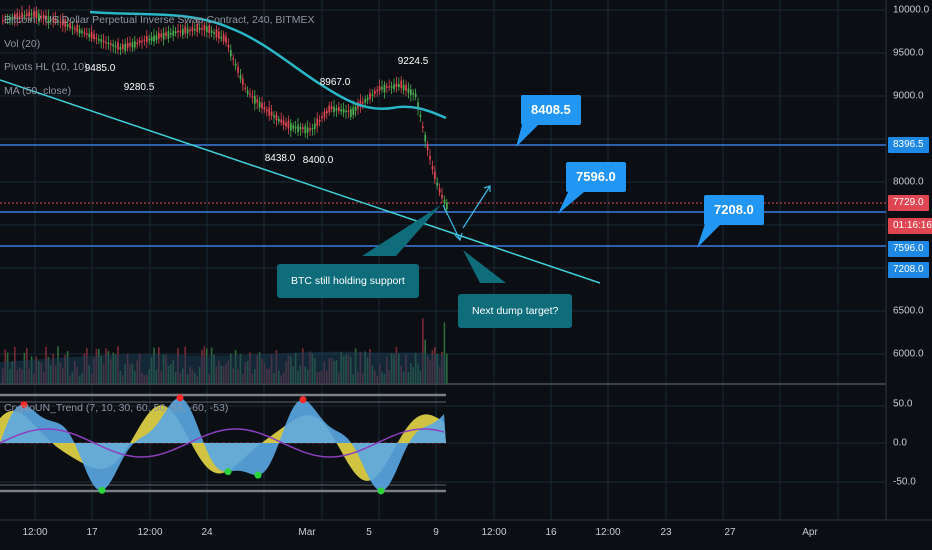 The image size is (932, 550). Describe the element at coordinates (434, 244) in the screenshot. I see `note-pointers` at that location.